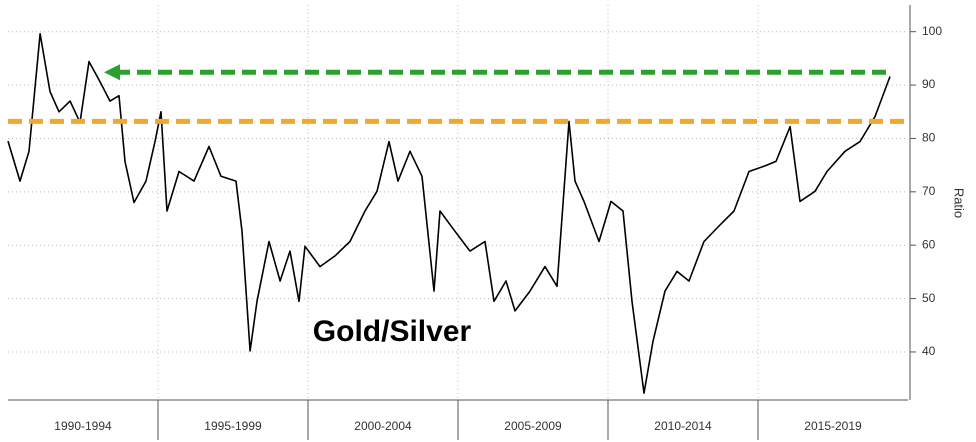  What do you see at coordinates (233, 426) in the screenshot?
I see `x-tick-label: 1995-1999` at bounding box center [233, 426].